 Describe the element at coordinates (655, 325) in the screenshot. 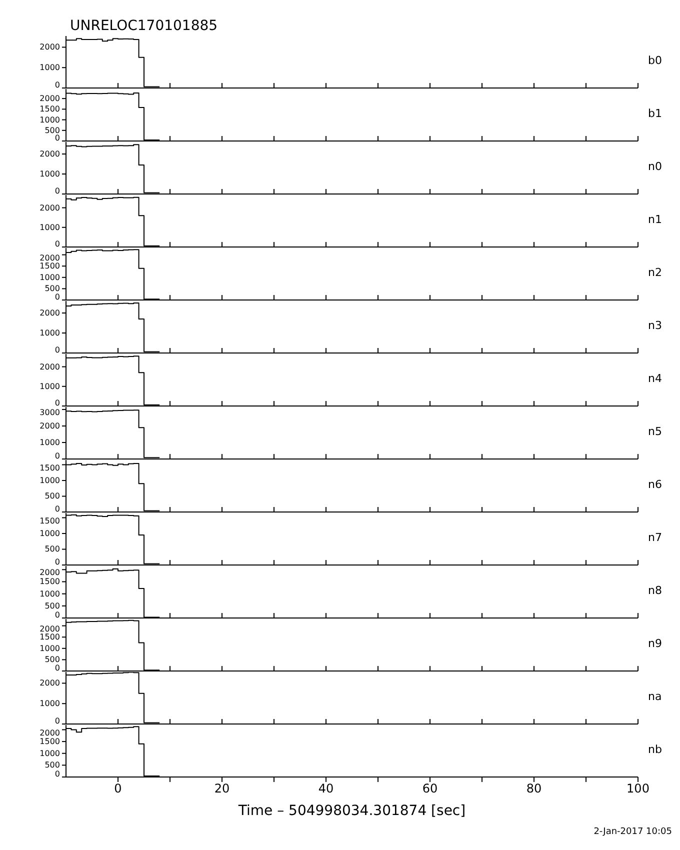

I see `text: n3` at that location.